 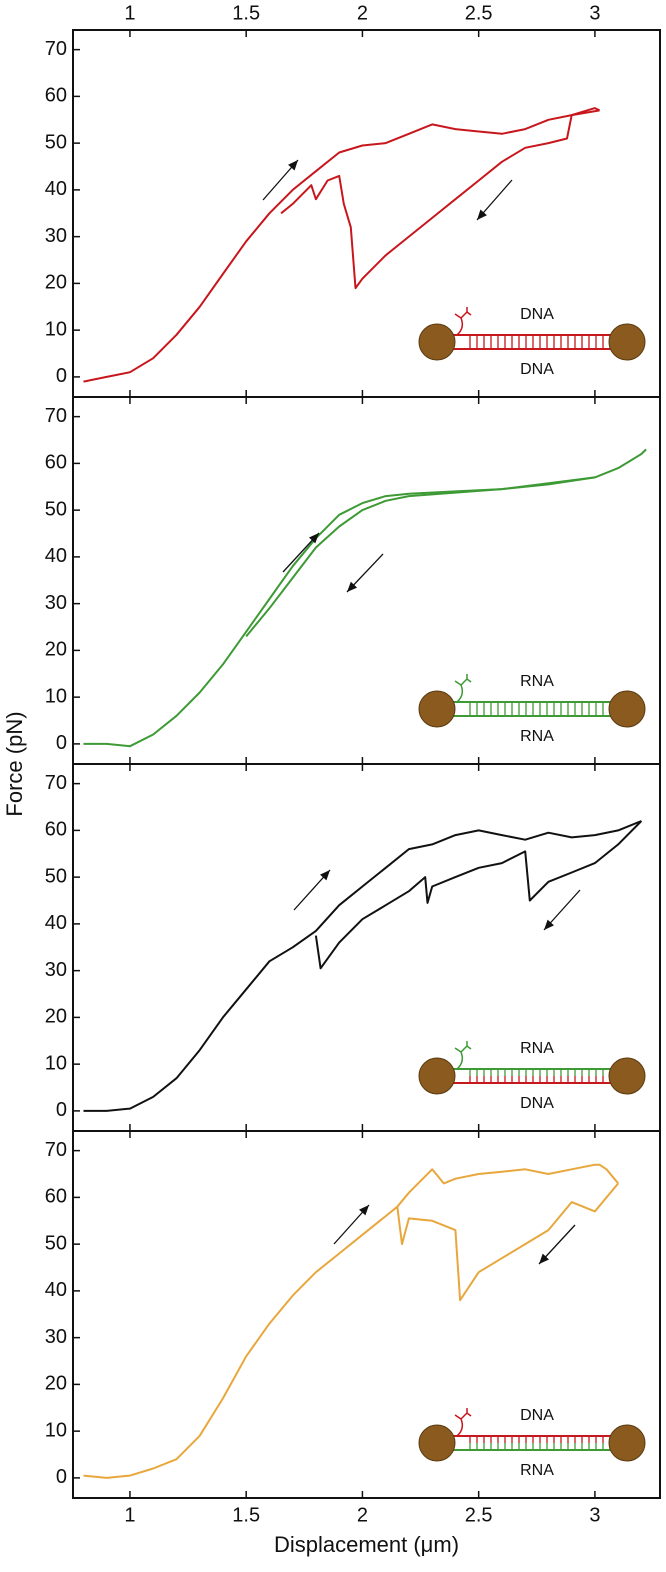 What do you see at coordinates (366, 1544) in the screenshot?
I see `x-axis-label: Displacement (μm)` at bounding box center [366, 1544].